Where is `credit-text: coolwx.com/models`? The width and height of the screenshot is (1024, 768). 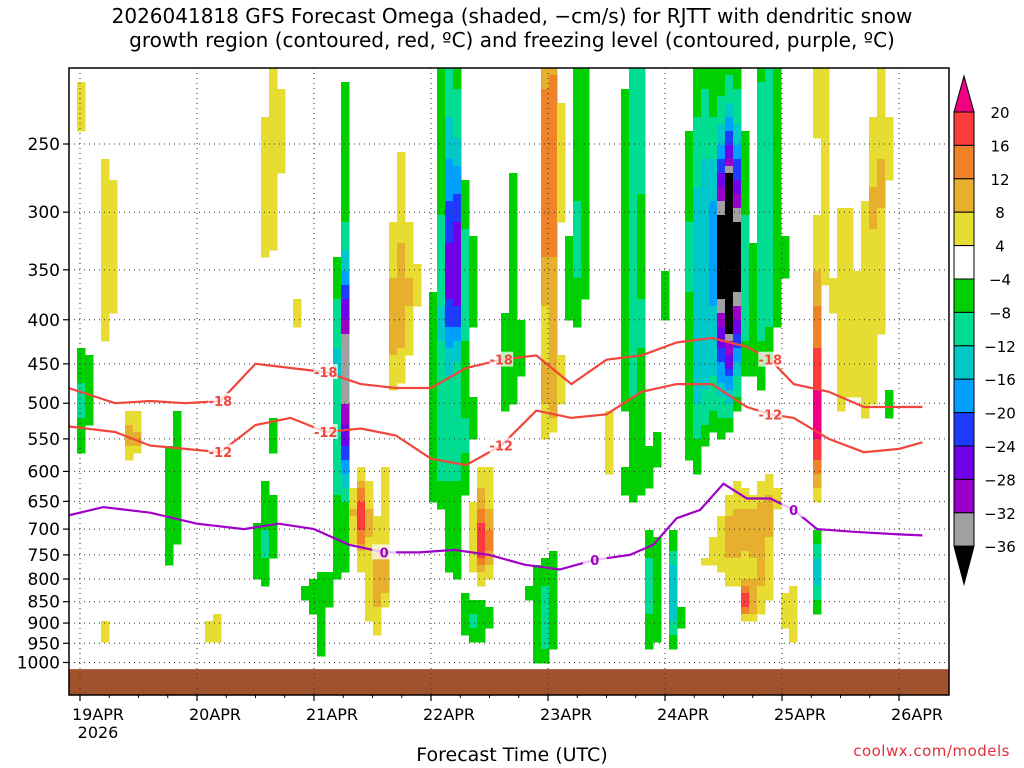 credit-text: coolwx.com/models is located at coordinates (931, 751).